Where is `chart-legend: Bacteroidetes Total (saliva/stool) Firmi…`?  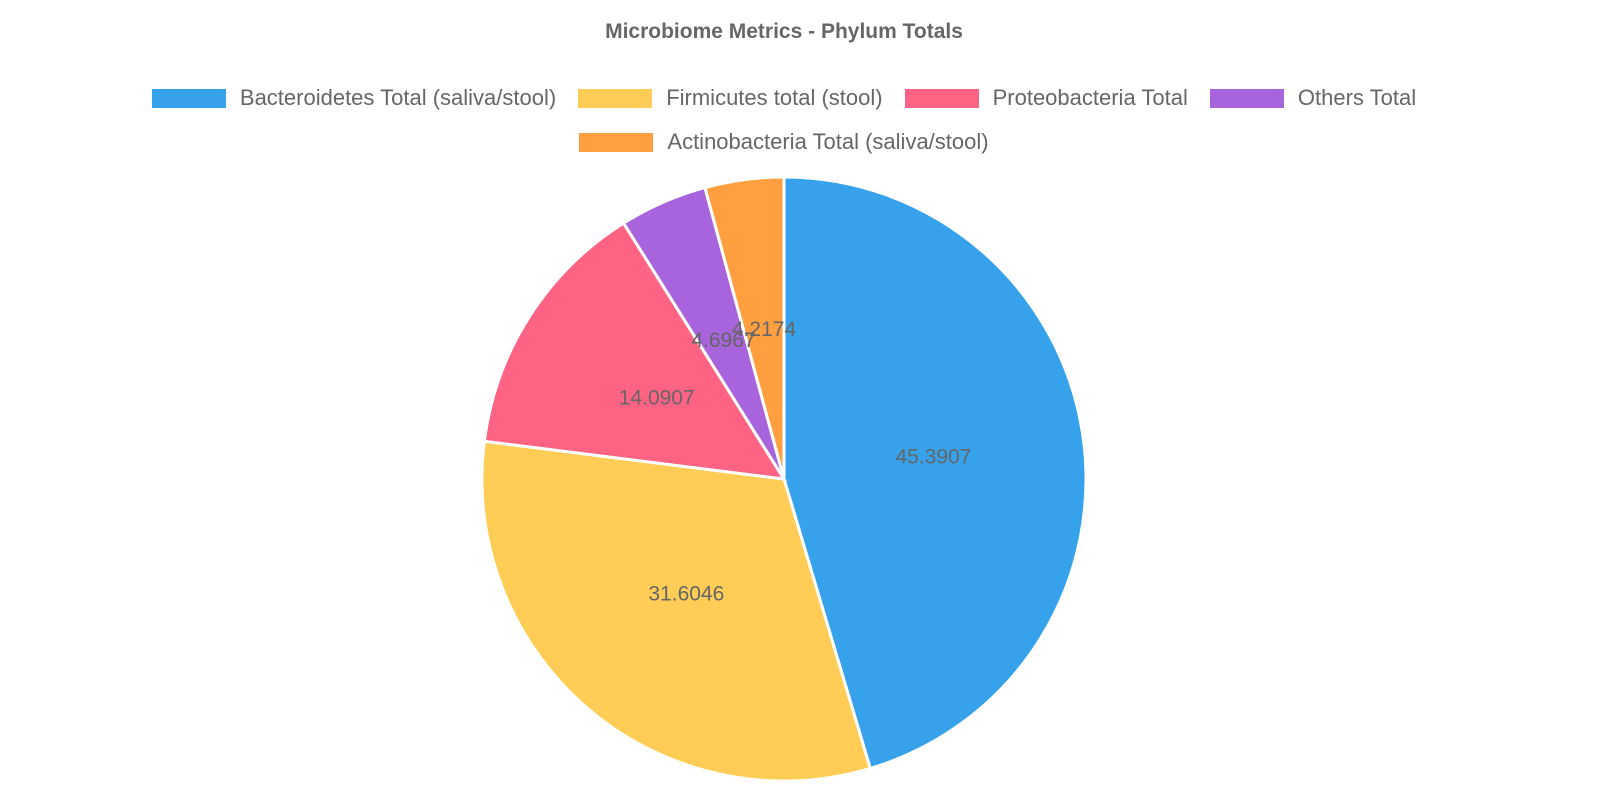 chart-legend: Bacteroidetes Total (saliva/stool) Firmi… is located at coordinates (784, 128).